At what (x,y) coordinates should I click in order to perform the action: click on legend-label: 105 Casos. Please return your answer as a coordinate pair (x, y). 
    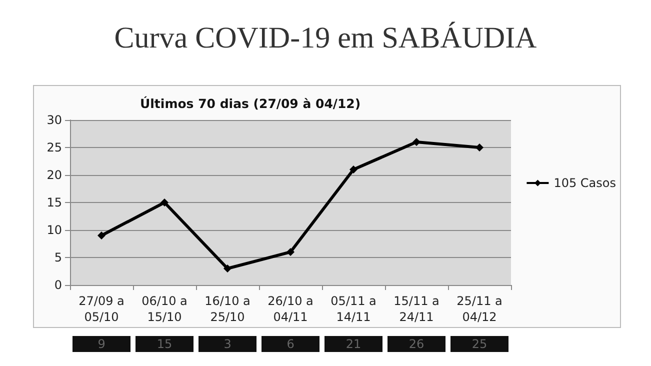
    Looking at the image, I should click on (585, 183).